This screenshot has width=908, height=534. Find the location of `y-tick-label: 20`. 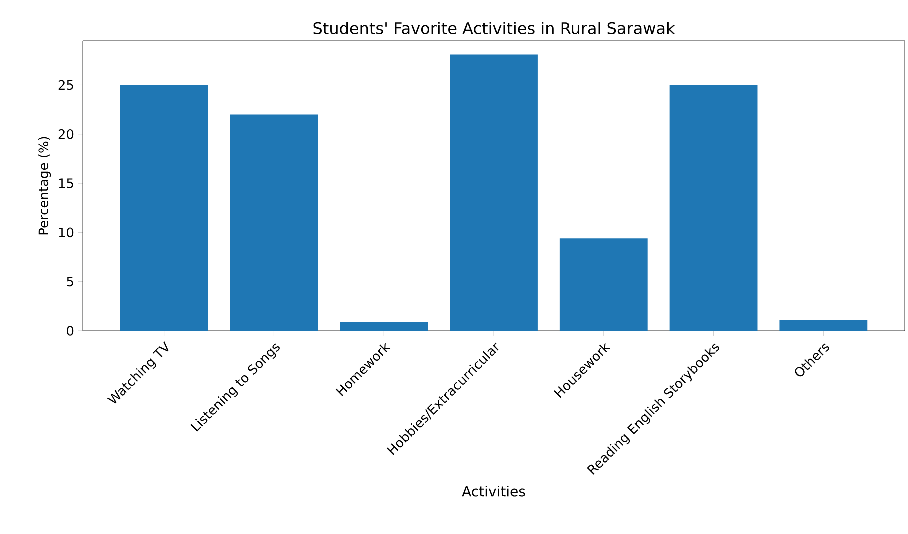

y-tick-label: 20 is located at coordinates (66, 134).